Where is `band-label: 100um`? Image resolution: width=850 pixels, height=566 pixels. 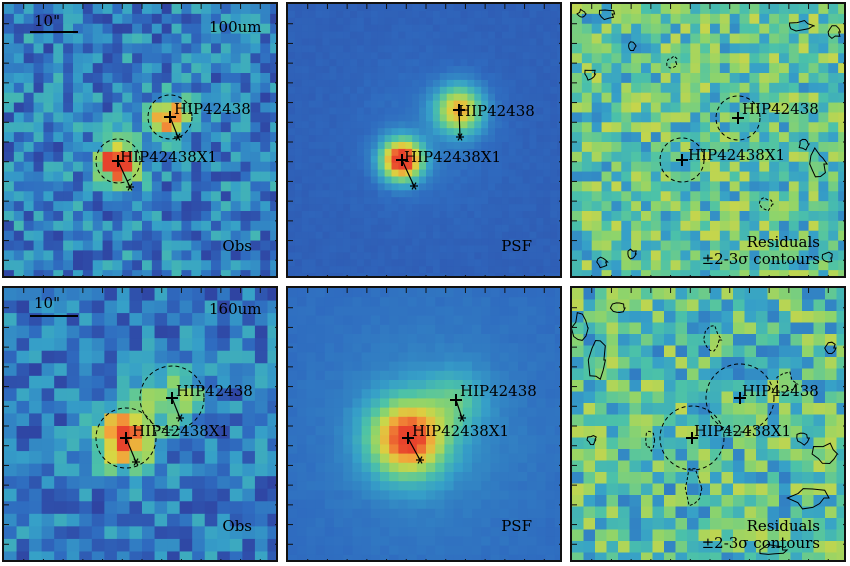 band-label: 100um is located at coordinates (235, 27).